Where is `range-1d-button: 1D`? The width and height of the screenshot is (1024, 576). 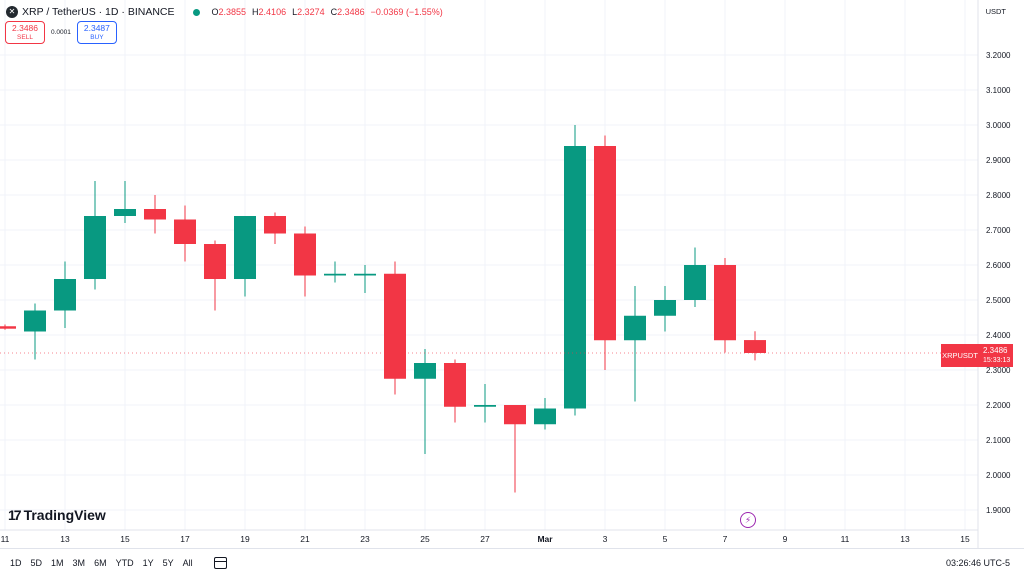
range-1d-button: 1D is located at coordinates (16, 562).